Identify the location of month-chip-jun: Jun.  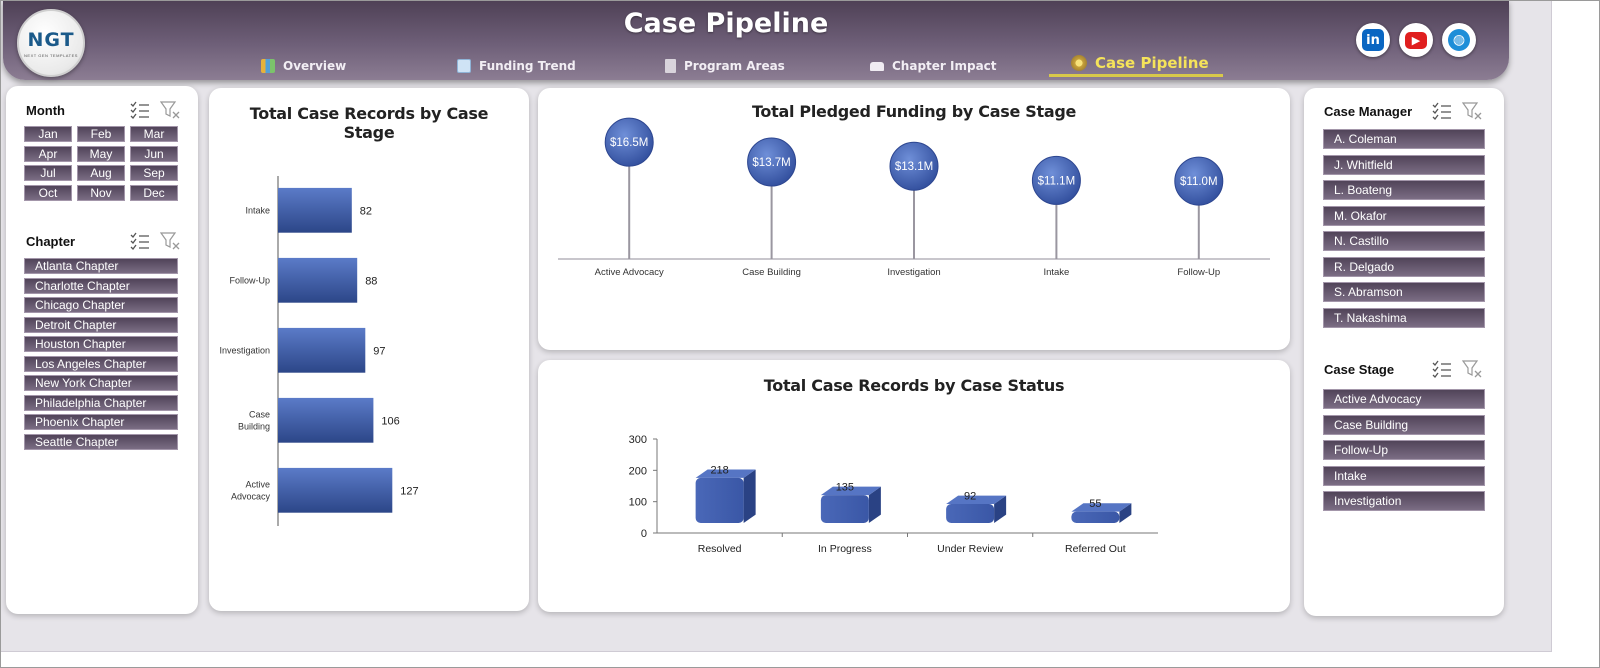
(154, 153).